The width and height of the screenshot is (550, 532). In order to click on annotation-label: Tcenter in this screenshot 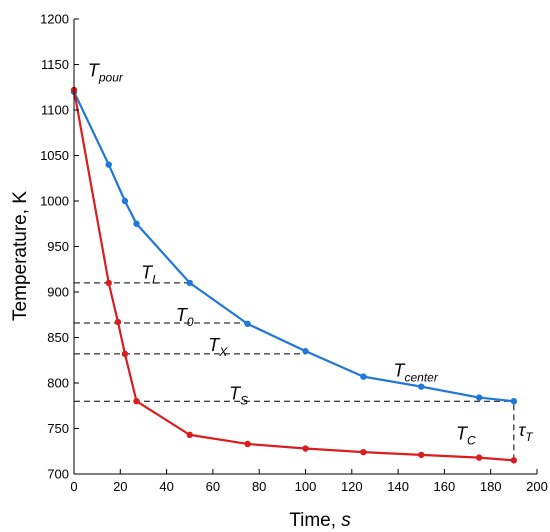, I will do `click(415, 373)`.